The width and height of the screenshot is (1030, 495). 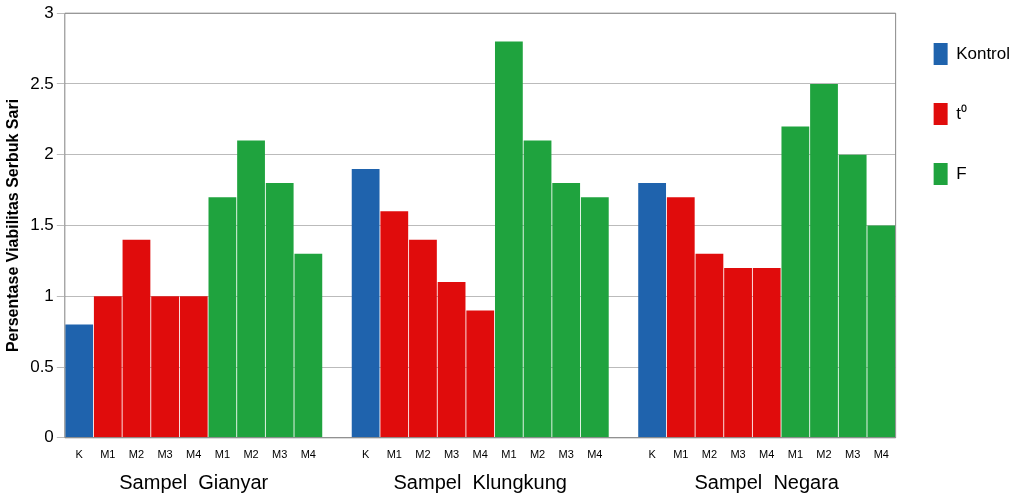 I want to click on y-tick-label: 1.5, so click(x=42, y=225).